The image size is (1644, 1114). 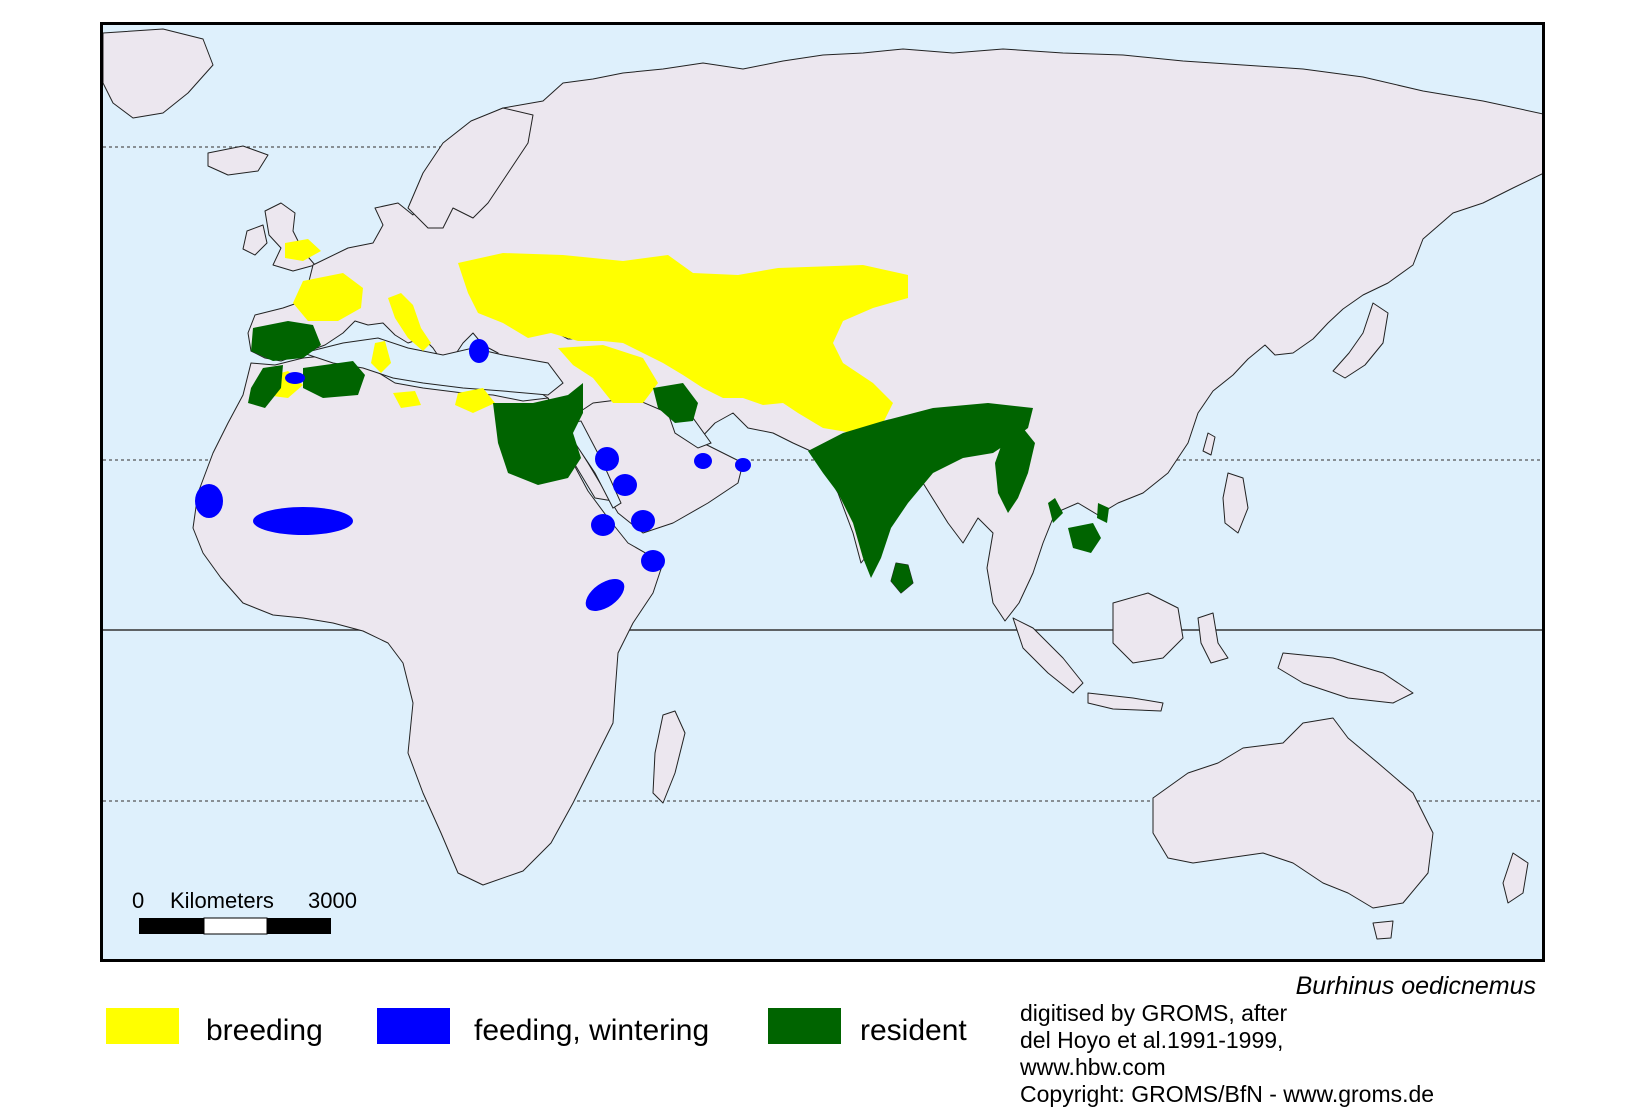 What do you see at coordinates (1084, 538) in the screenshot?
I see `resident-range-indochina` at bounding box center [1084, 538].